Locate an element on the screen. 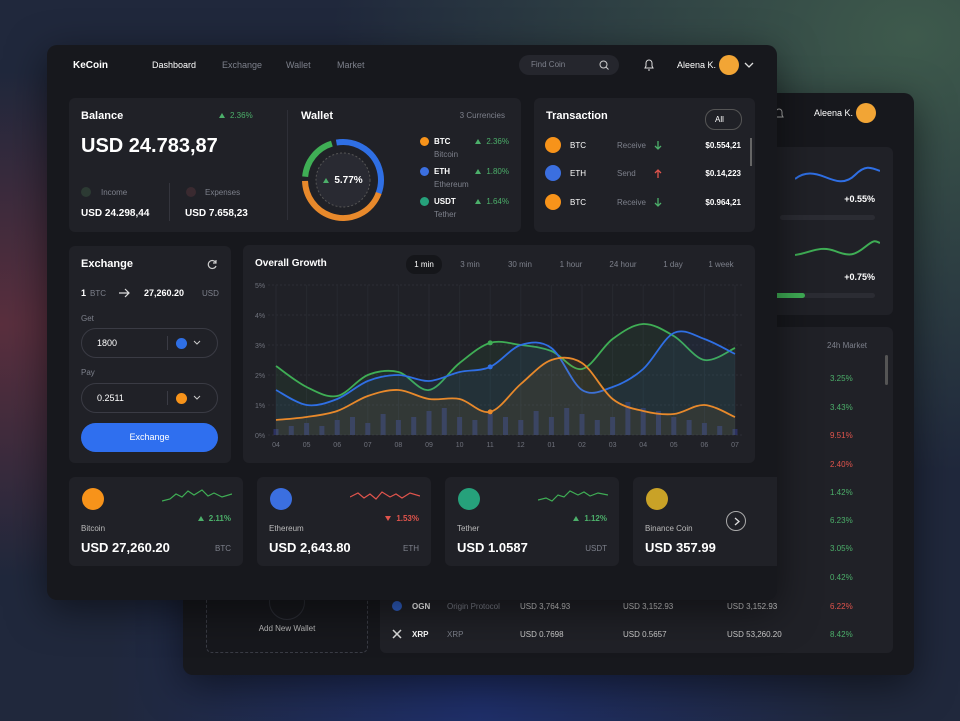 The image size is (960, 721). income-label: Income is located at coordinates (114, 192).